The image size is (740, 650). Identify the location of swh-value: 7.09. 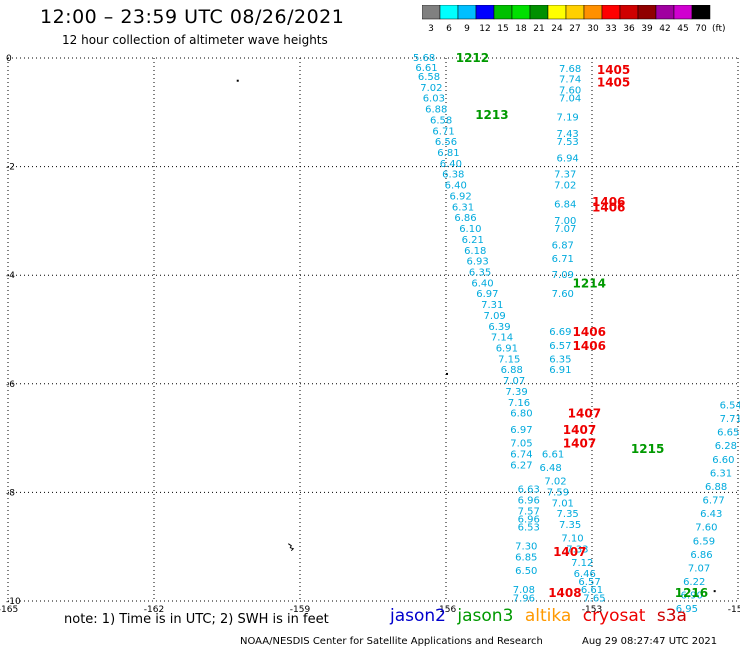
(495, 316).